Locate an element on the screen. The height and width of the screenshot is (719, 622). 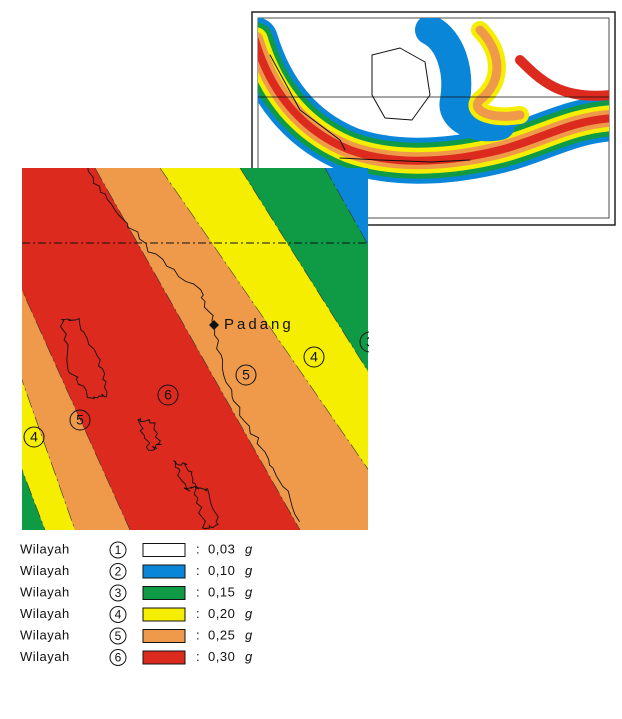
legend-value: 0,15 is located at coordinates (221, 591).